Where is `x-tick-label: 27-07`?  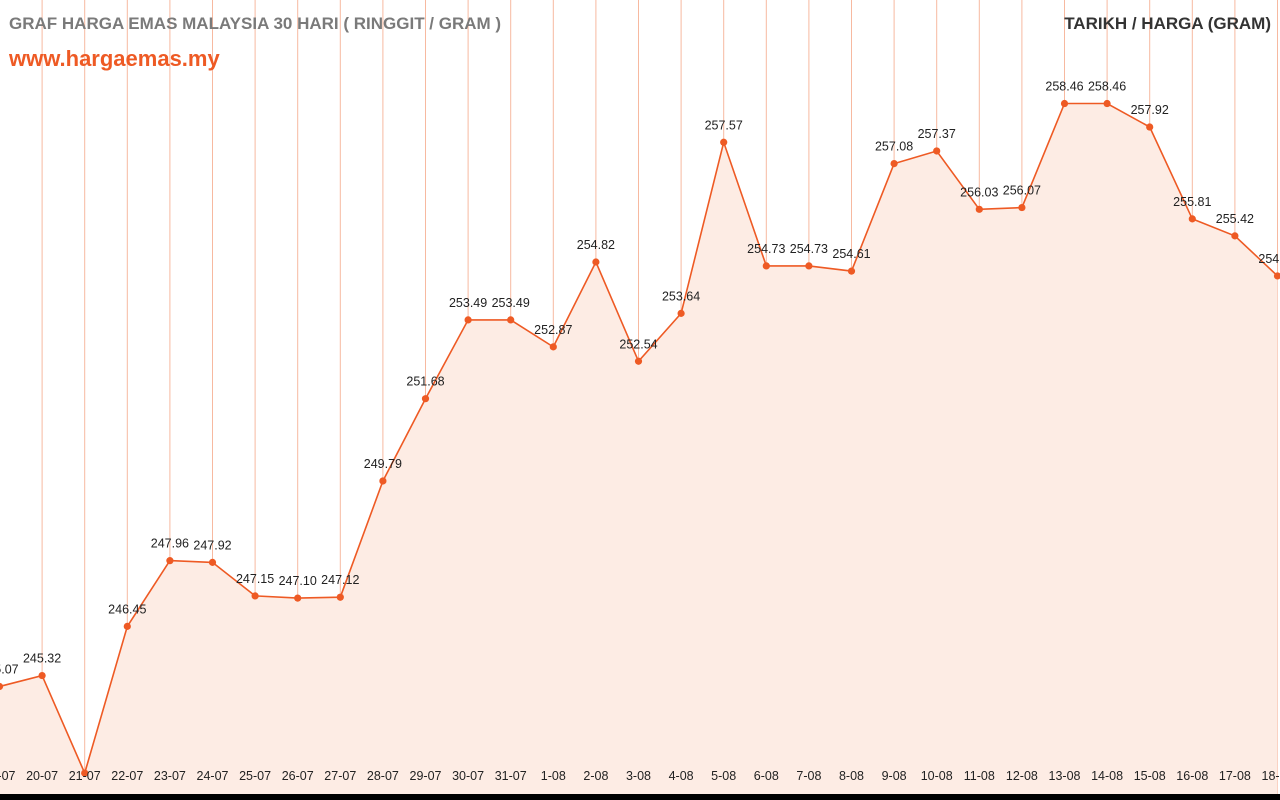 x-tick-label: 27-07 is located at coordinates (340, 776).